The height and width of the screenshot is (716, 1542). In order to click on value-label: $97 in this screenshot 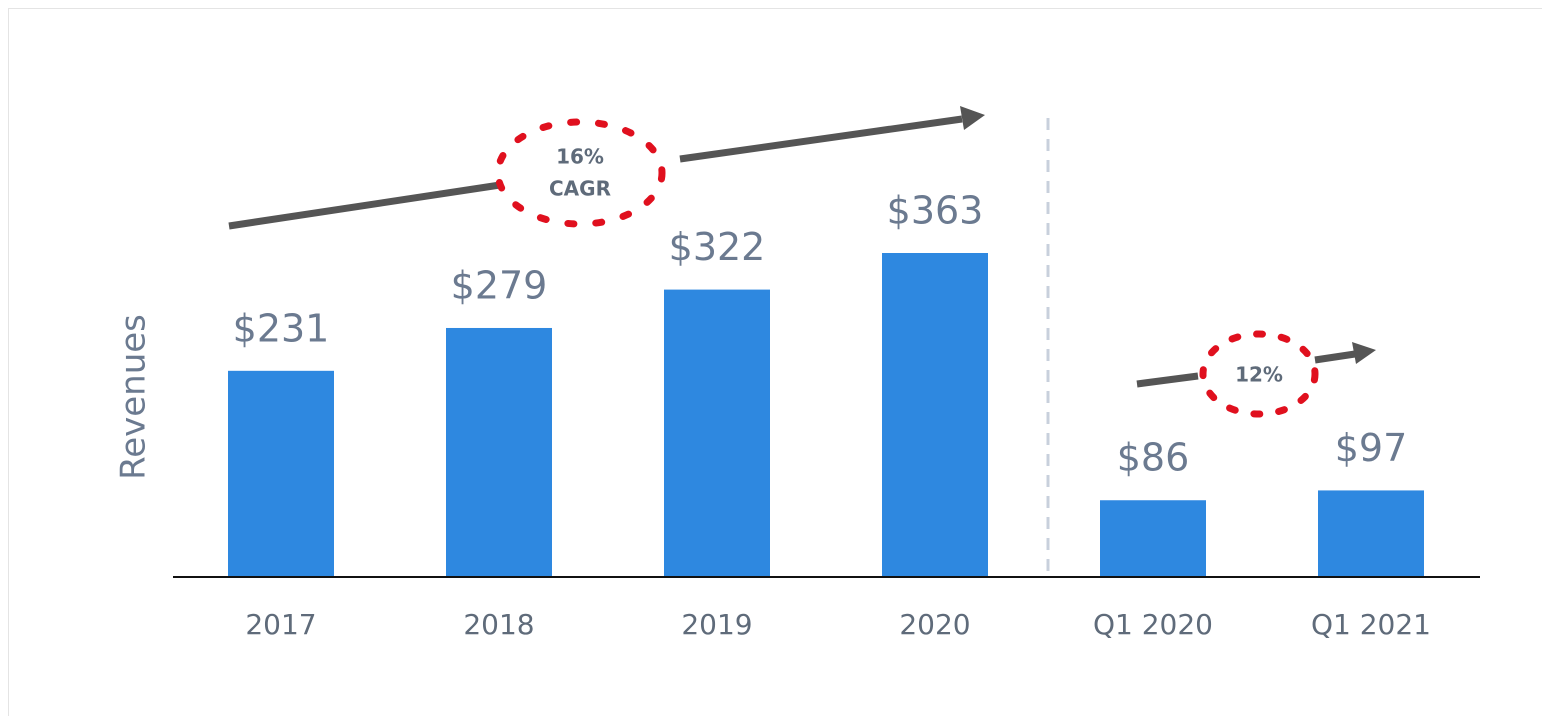, I will do `click(1371, 448)`.